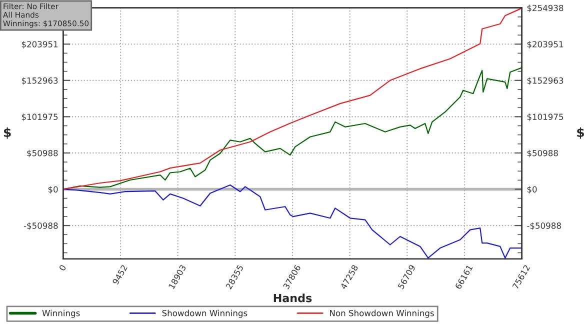 This screenshot has height=327, width=585. Describe the element at coordinates (53, 190) in the screenshot. I see `y-tick-label: $0` at that location.